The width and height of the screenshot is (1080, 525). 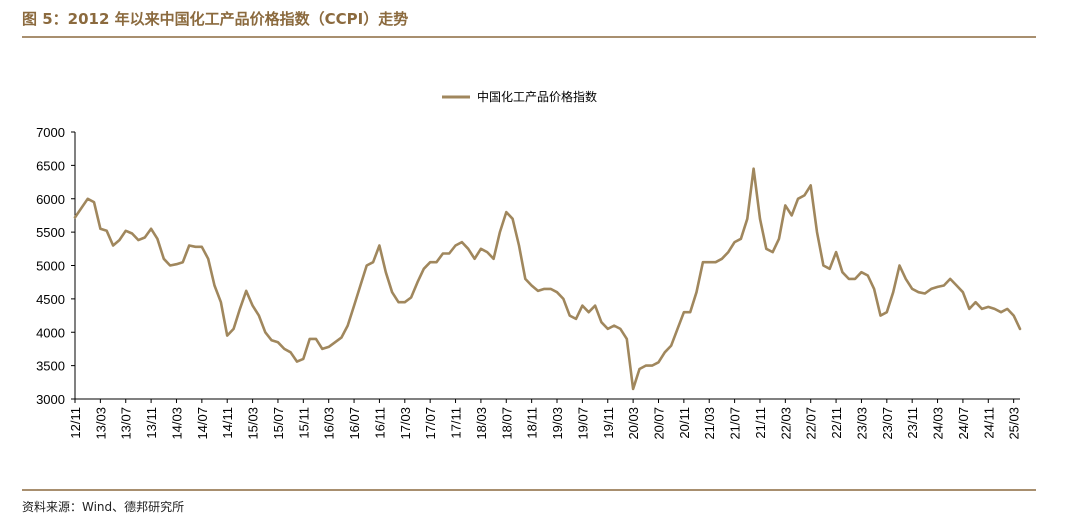 I want to click on x-tick-label: 18/07, so click(x=506, y=423).